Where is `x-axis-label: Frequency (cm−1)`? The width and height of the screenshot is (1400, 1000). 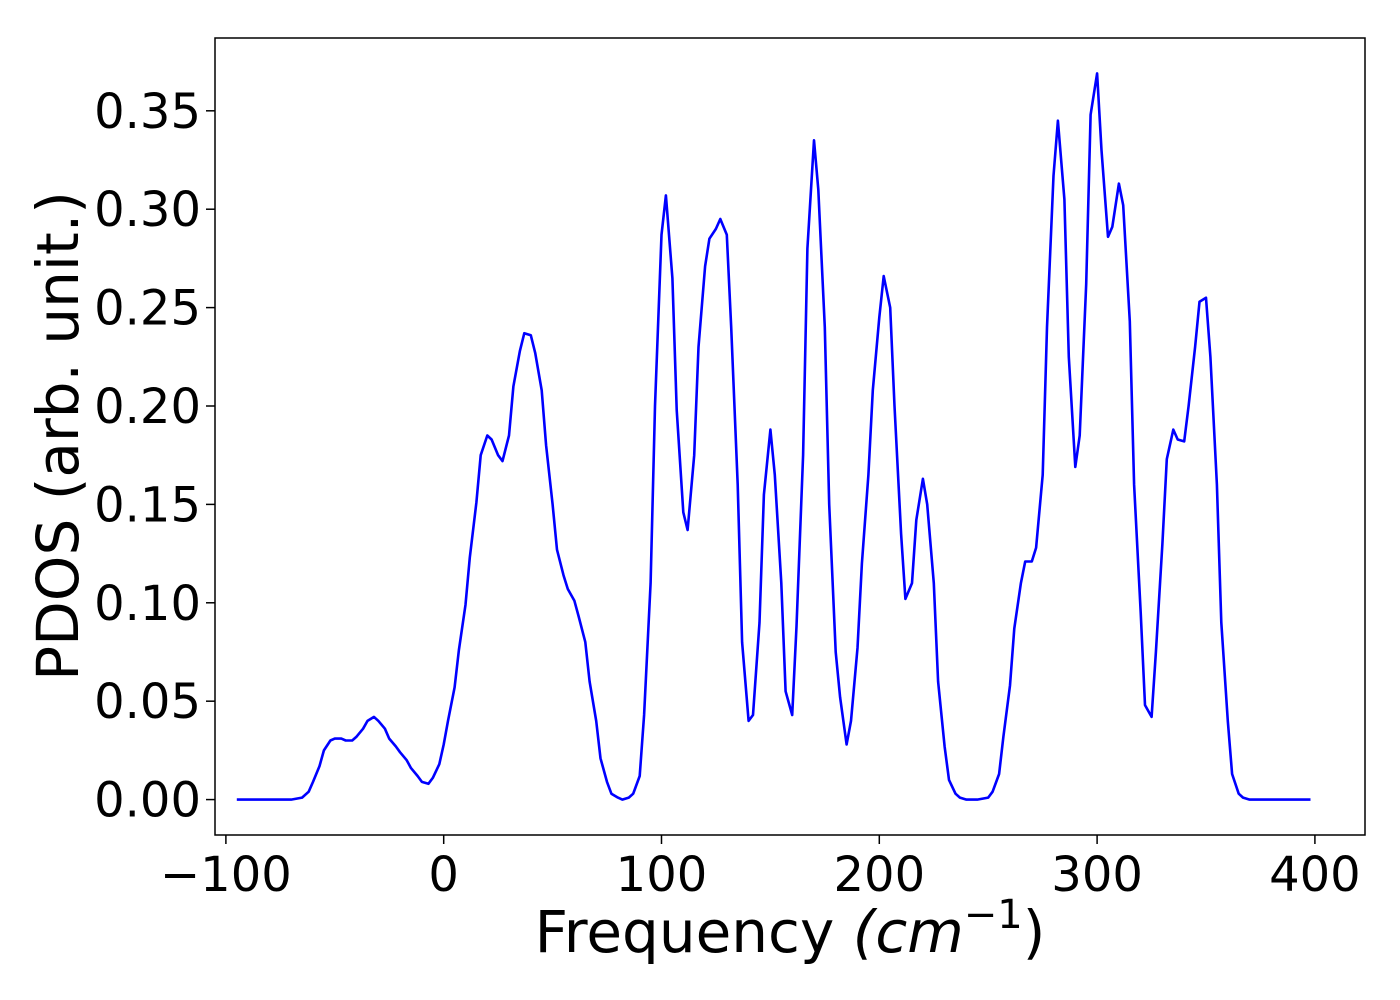
x-axis-label: Frequency (cm−1) is located at coordinates (790, 929).